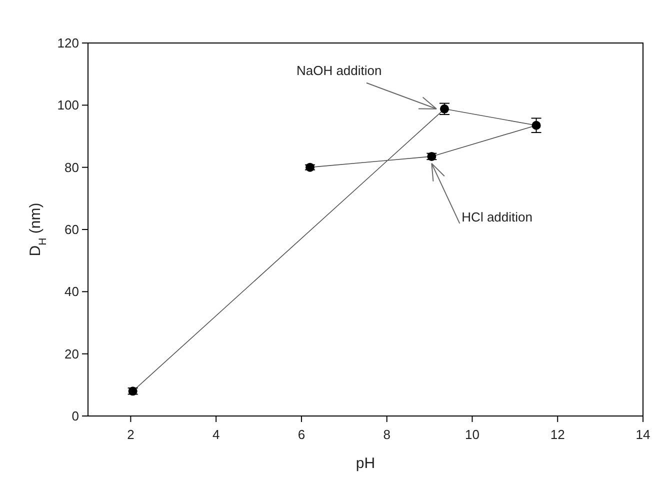 The image size is (657, 484). I want to click on y-tick-label: 40, so click(71, 292).